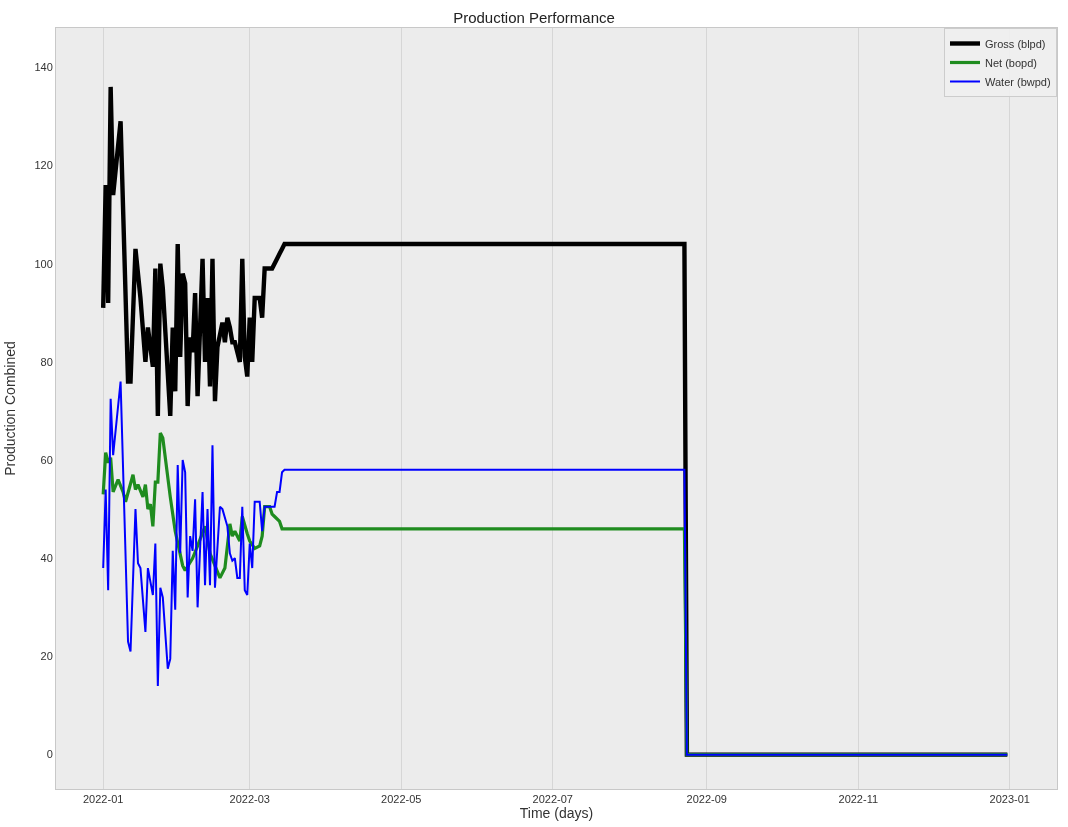 The width and height of the screenshot is (1068, 827). I want to click on y-tick-label: 20, so click(46, 656).